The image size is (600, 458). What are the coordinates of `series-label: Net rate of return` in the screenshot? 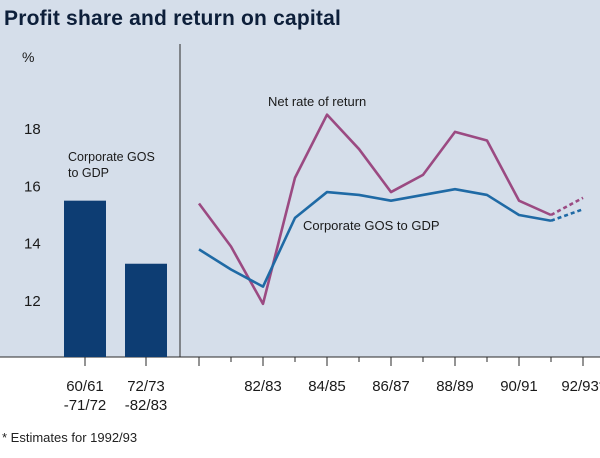 It's located at (317, 101).